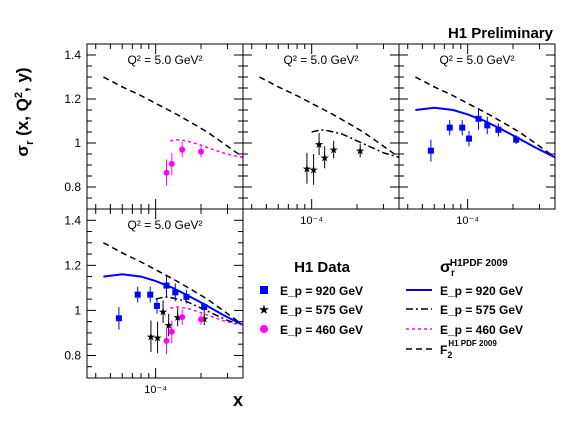  I want to click on legend-curve-label-e460: E_p = 460 GeV, so click(481, 330).